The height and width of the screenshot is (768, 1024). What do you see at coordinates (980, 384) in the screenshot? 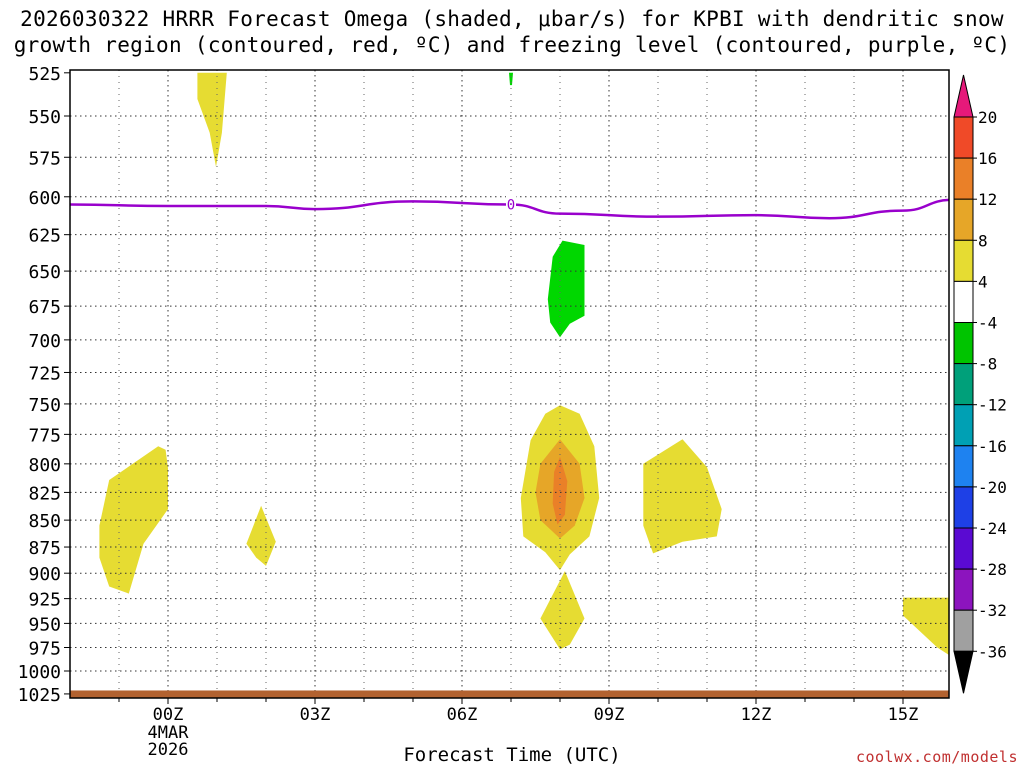
I see `colorbar: 20 16 12 8 4 -4 -8 -12 -16 -20 -24 -28 -32 -36` at bounding box center [980, 384].